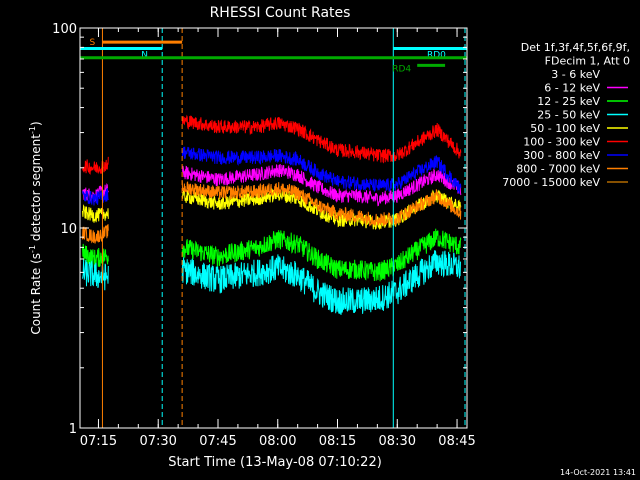 The image size is (640, 480). What do you see at coordinates (64, 29) in the screenshot?
I see `y-tick-label: 100` at bounding box center [64, 29].